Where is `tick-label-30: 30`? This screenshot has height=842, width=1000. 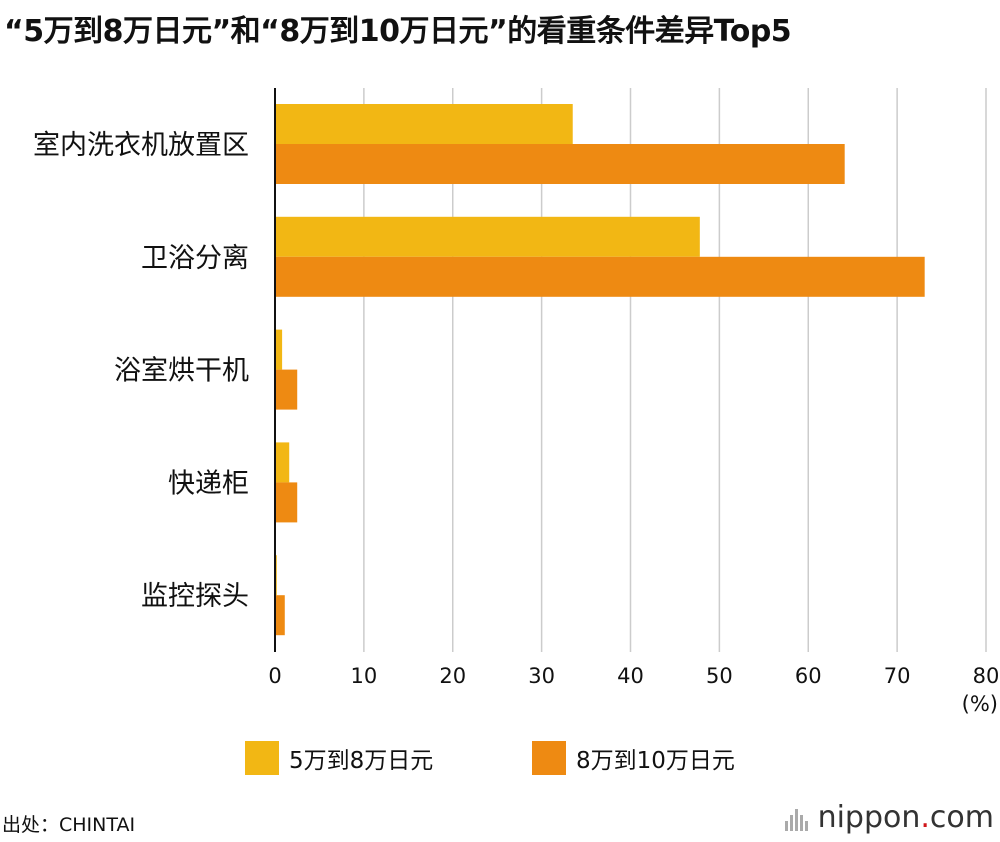 tick-label-30: 30 is located at coordinates (541, 676).